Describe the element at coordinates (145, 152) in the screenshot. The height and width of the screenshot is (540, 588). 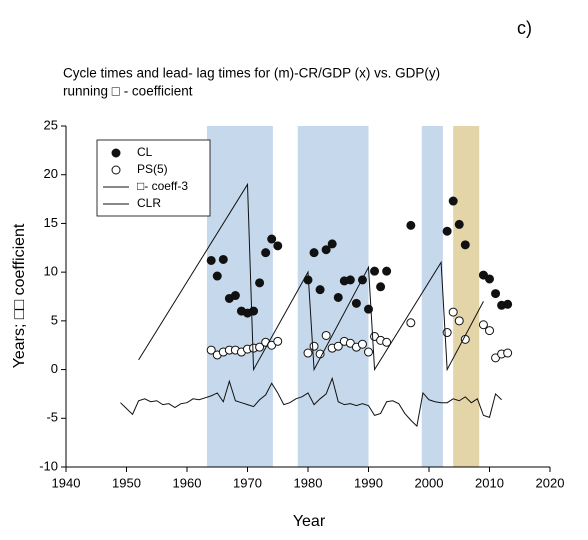
I see `legend-label: CL` at that location.